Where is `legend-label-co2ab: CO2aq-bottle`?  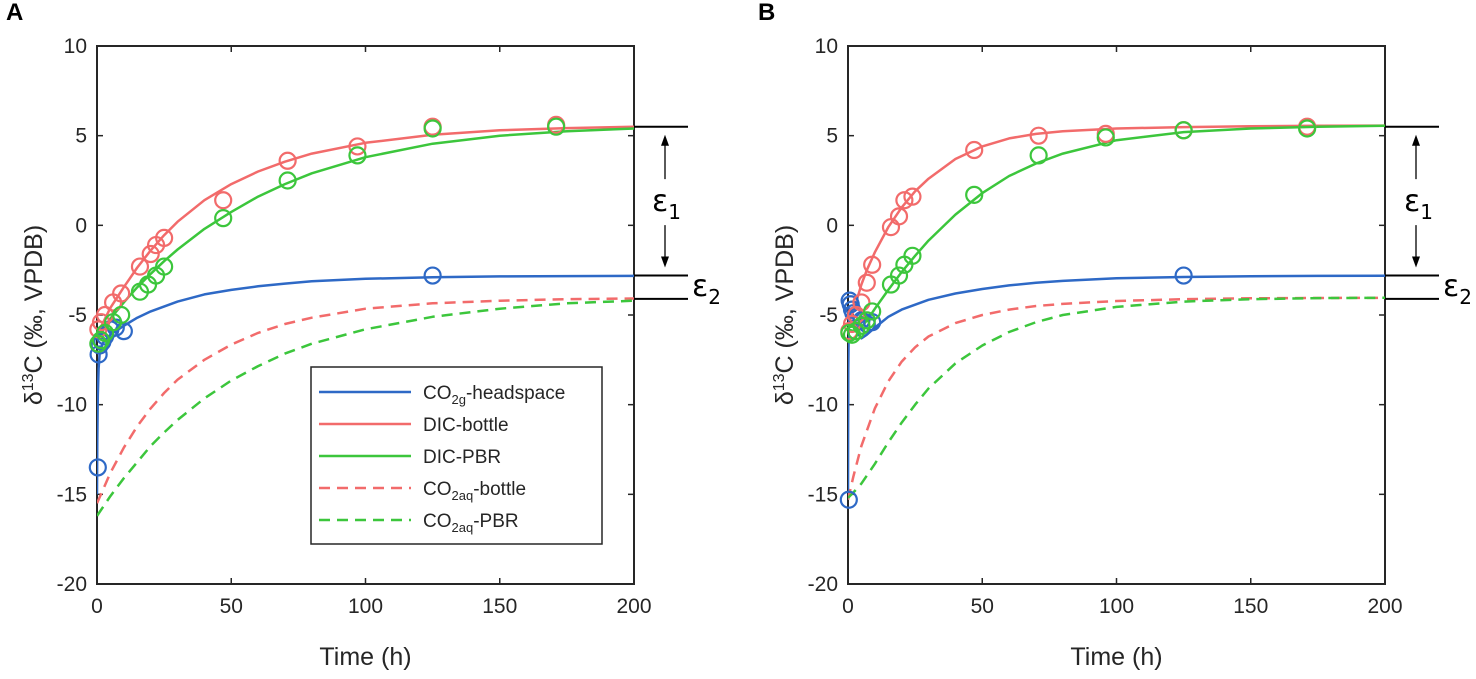 legend-label-co2ab: CO2aq-bottle is located at coordinates (474, 491).